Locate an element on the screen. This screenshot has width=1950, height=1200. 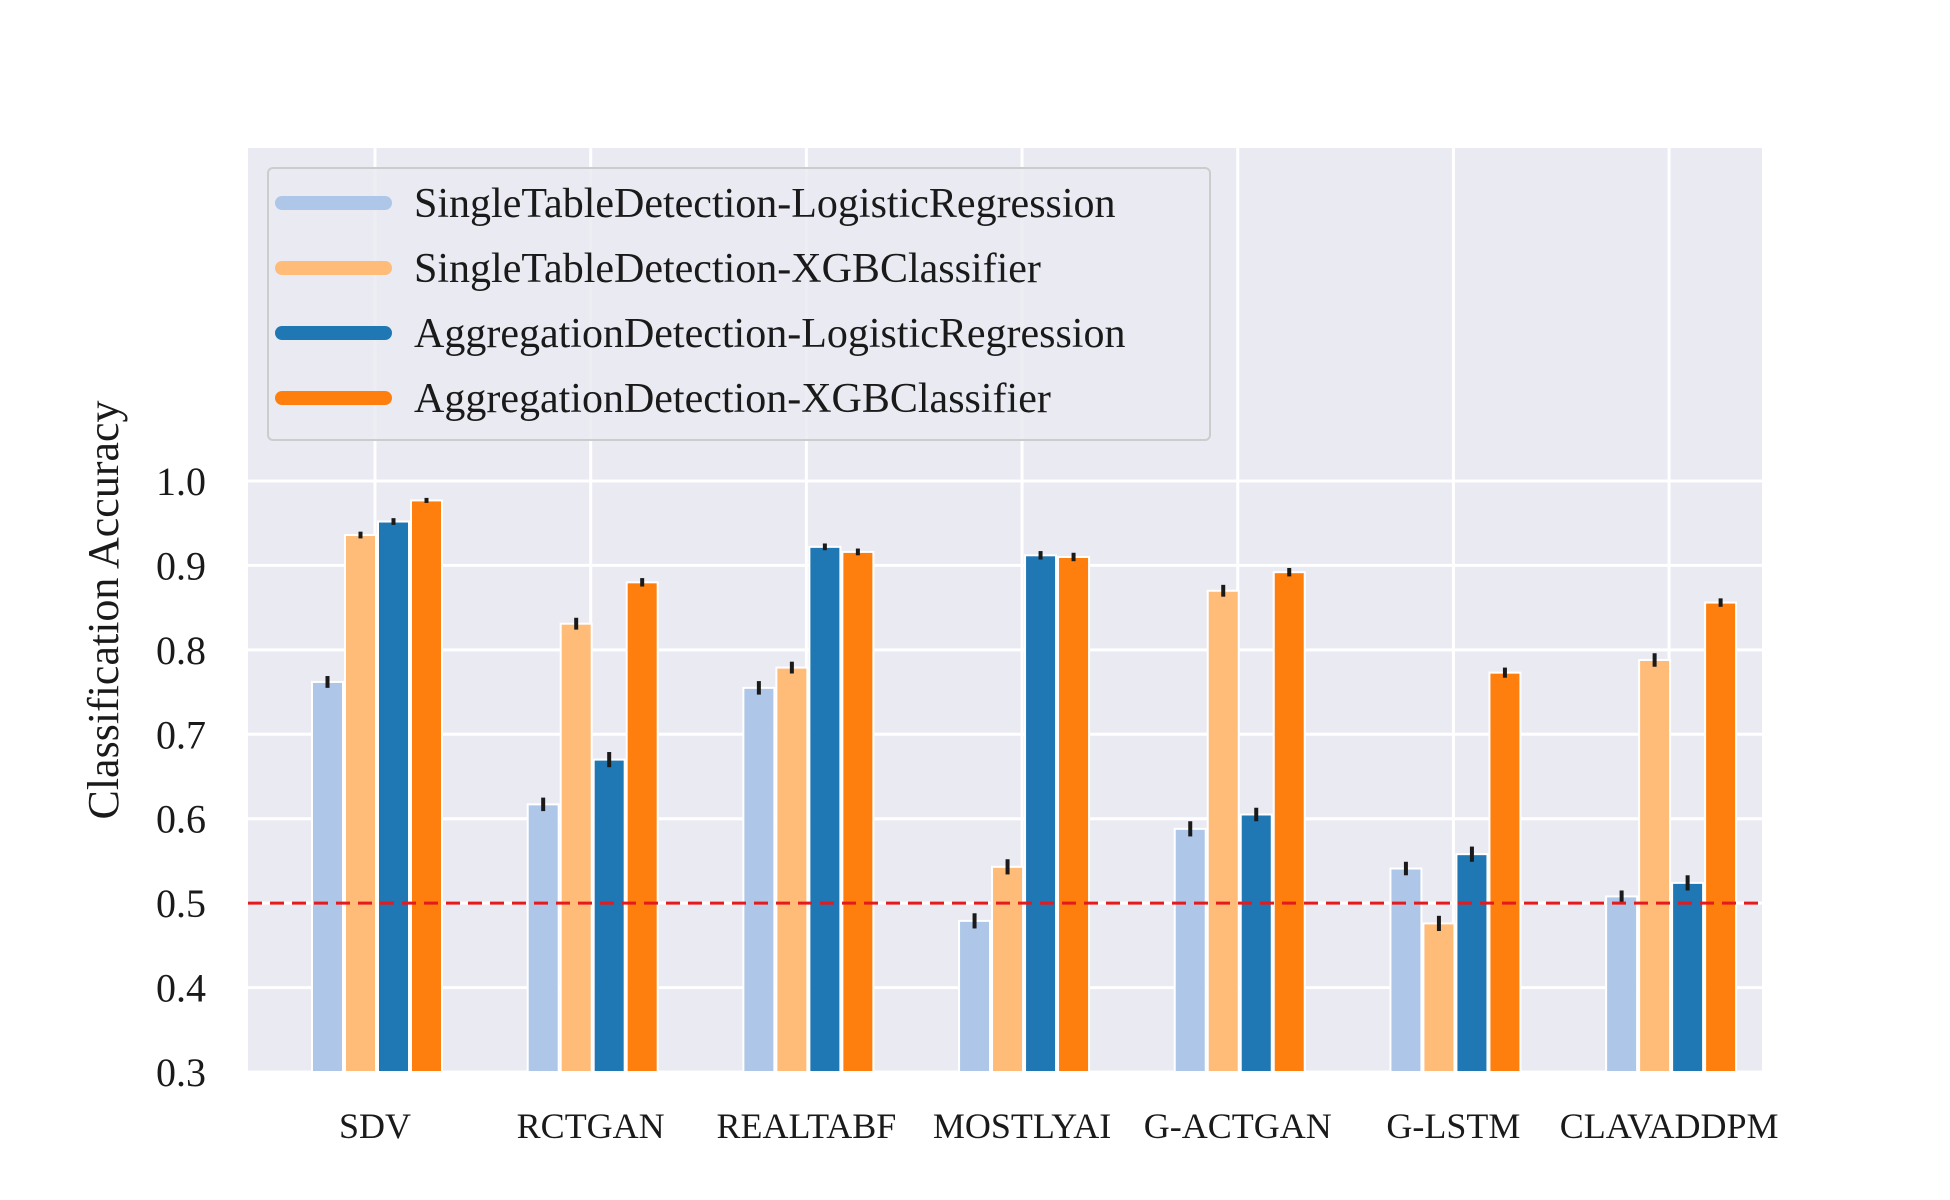
y-tick-label: 0.5 is located at coordinates (181, 903).